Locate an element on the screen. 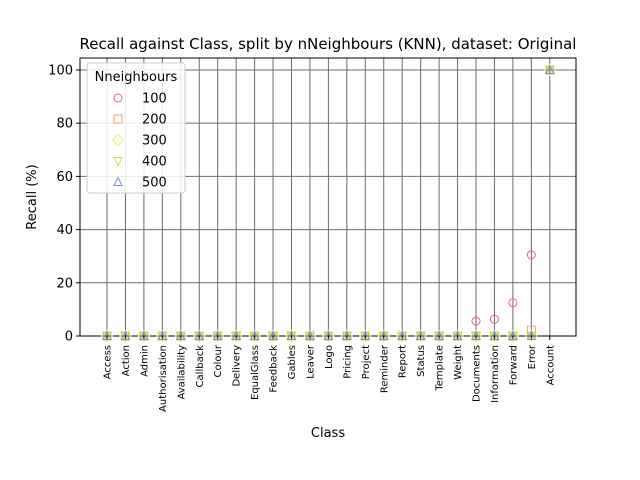  y-axis-label: Recall (%) is located at coordinates (32, 196).